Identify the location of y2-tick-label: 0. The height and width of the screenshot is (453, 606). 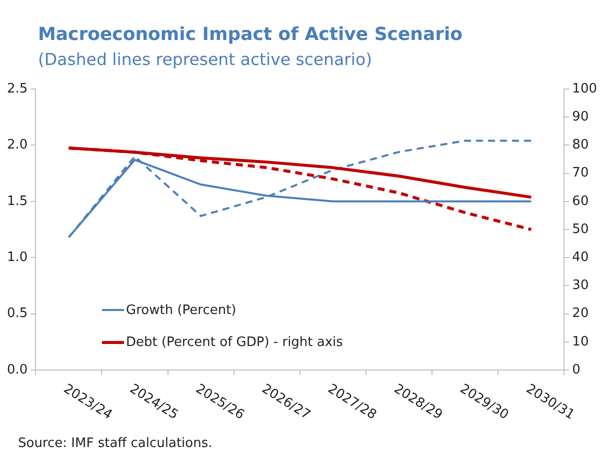
(576, 370).